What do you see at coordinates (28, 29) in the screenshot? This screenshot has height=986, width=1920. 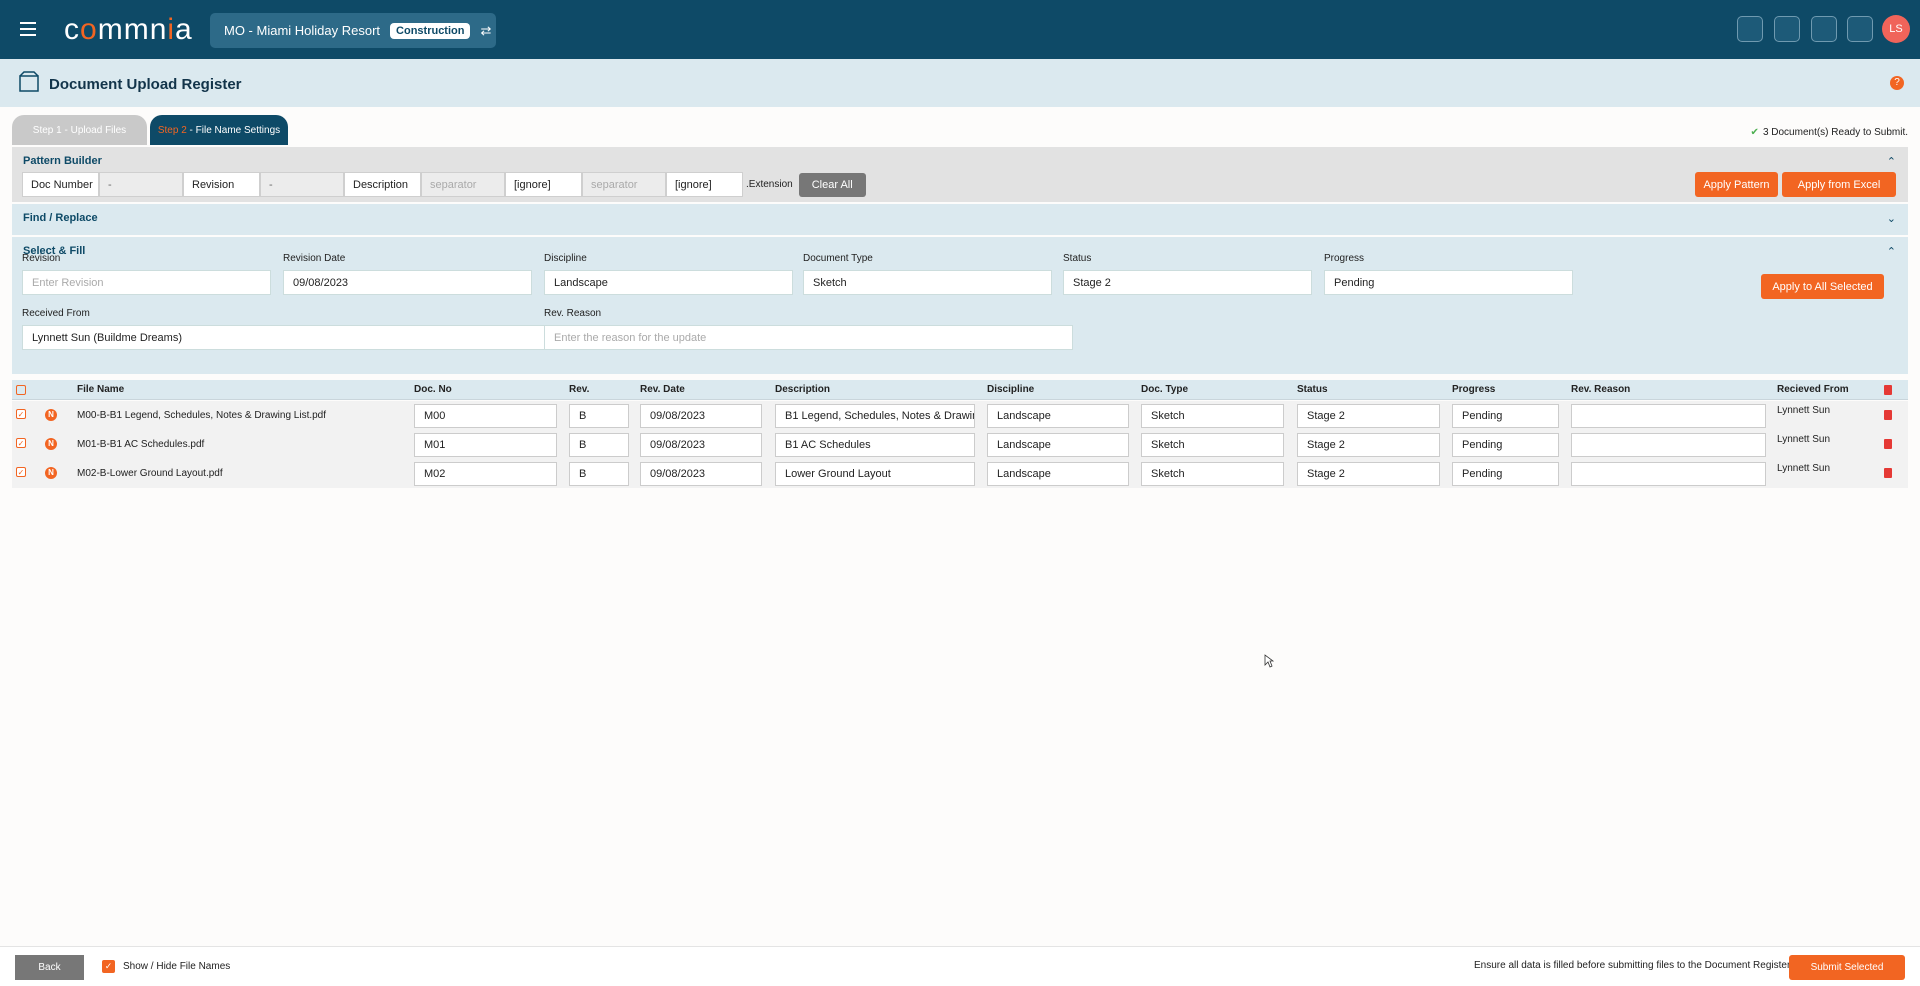 I see `menu-icon` at bounding box center [28, 29].